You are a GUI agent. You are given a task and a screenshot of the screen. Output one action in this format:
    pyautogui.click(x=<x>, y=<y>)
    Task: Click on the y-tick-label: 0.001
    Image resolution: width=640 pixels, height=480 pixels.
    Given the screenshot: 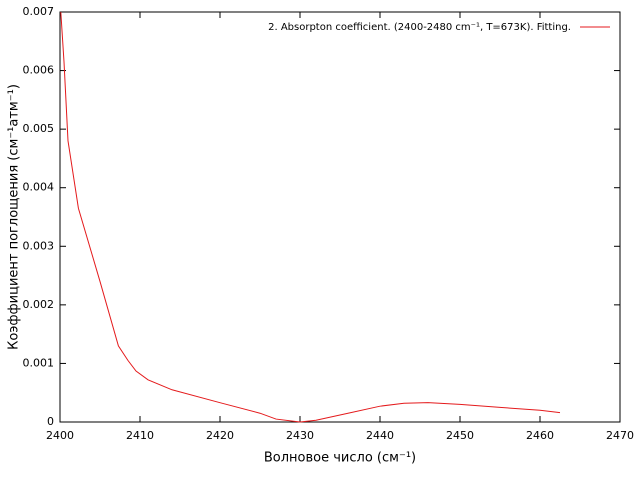 What is the action you would take?
    pyautogui.click(x=39, y=362)
    